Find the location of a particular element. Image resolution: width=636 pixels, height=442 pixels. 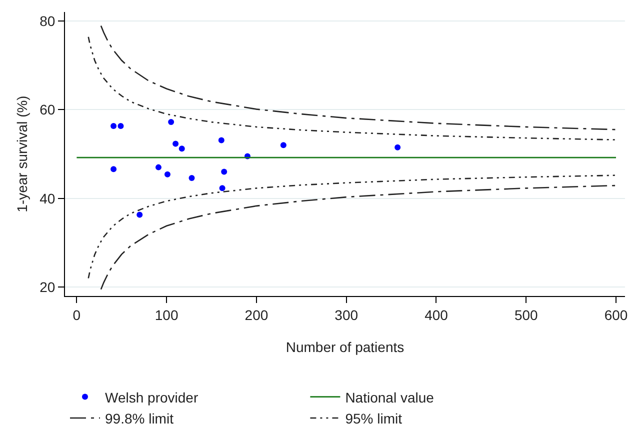

x-tick-label: 0 is located at coordinates (76, 314).